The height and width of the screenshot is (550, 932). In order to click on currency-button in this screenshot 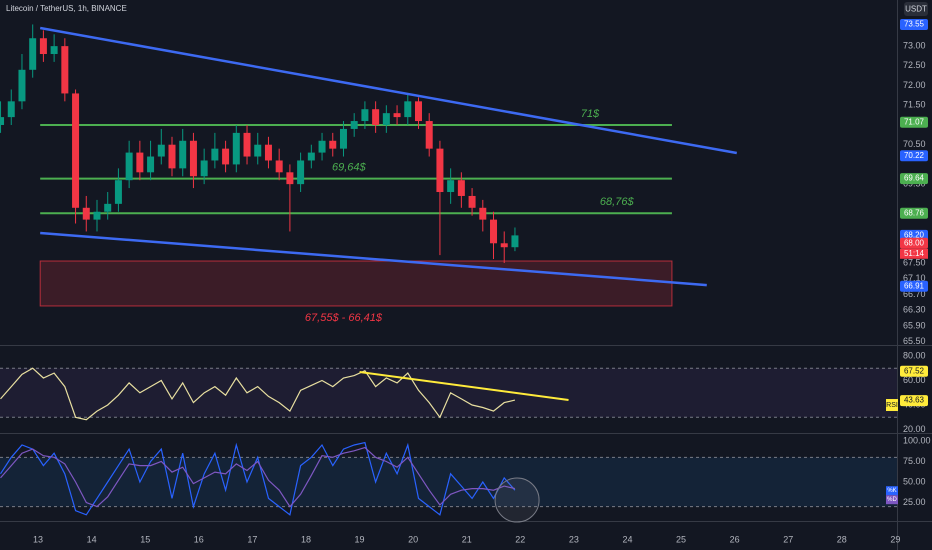, I will do `click(916, 9)`.